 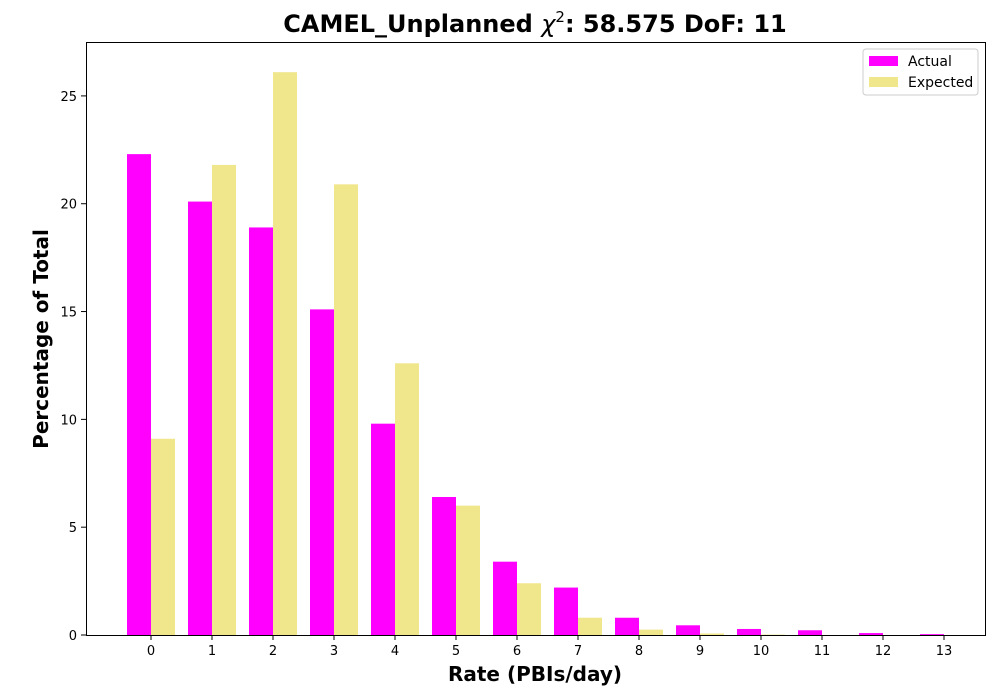 I want to click on x-tick-label: 8, so click(x=639, y=651).